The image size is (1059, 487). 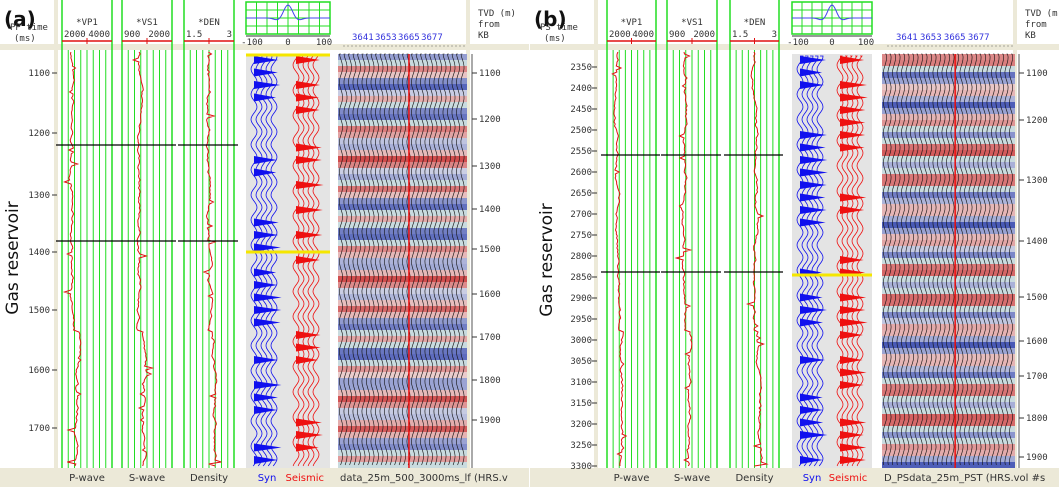 What do you see at coordinates (29, 28) in the screenshot?
I see `left-axis-title: PP time` at bounding box center [29, 28].